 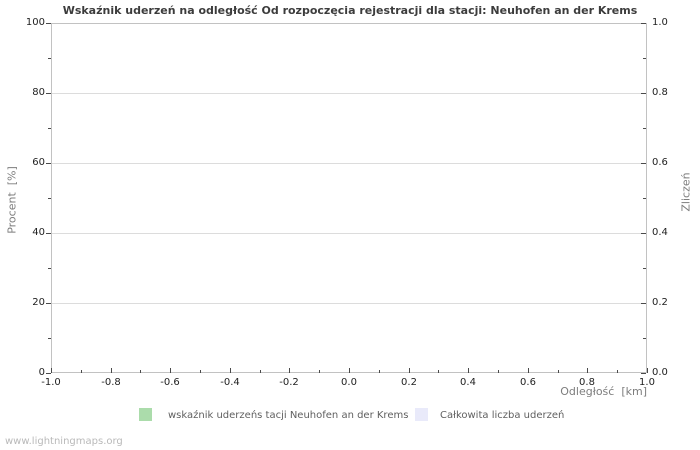 What do you see at coordinates (660, 232) in the screenshot?
I see `y-tick-label-right: 0.4` at bounding box center [660, 232].